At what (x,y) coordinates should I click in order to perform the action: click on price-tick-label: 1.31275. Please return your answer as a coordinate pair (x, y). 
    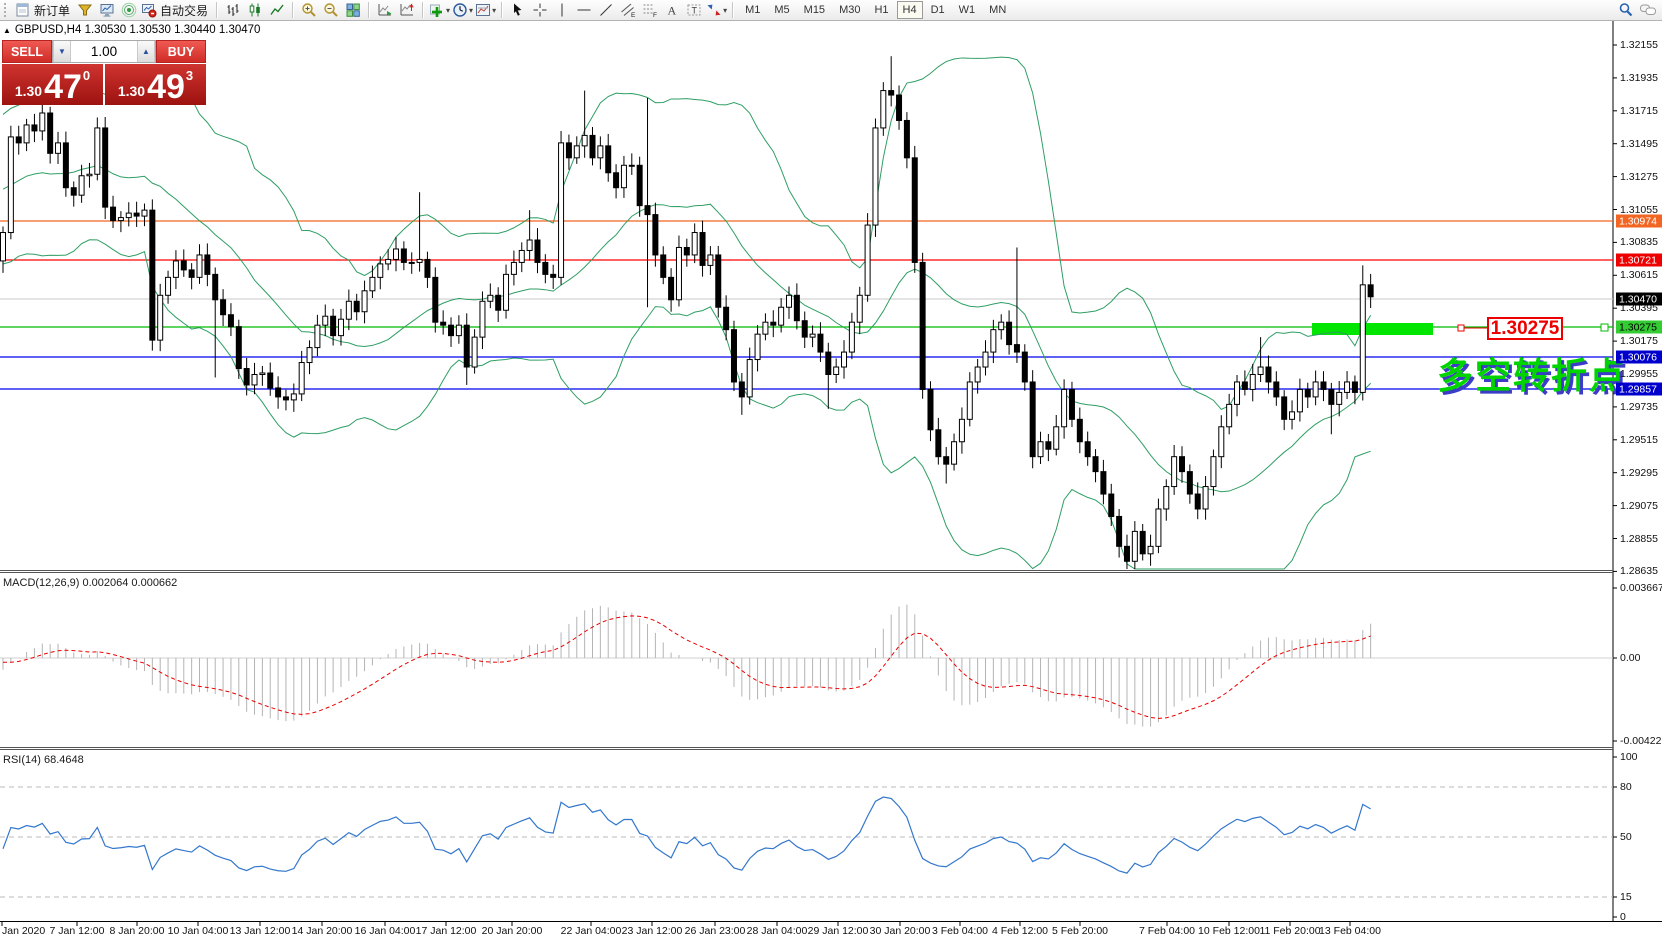
    Looking at the image, I should click on (1639, 176).